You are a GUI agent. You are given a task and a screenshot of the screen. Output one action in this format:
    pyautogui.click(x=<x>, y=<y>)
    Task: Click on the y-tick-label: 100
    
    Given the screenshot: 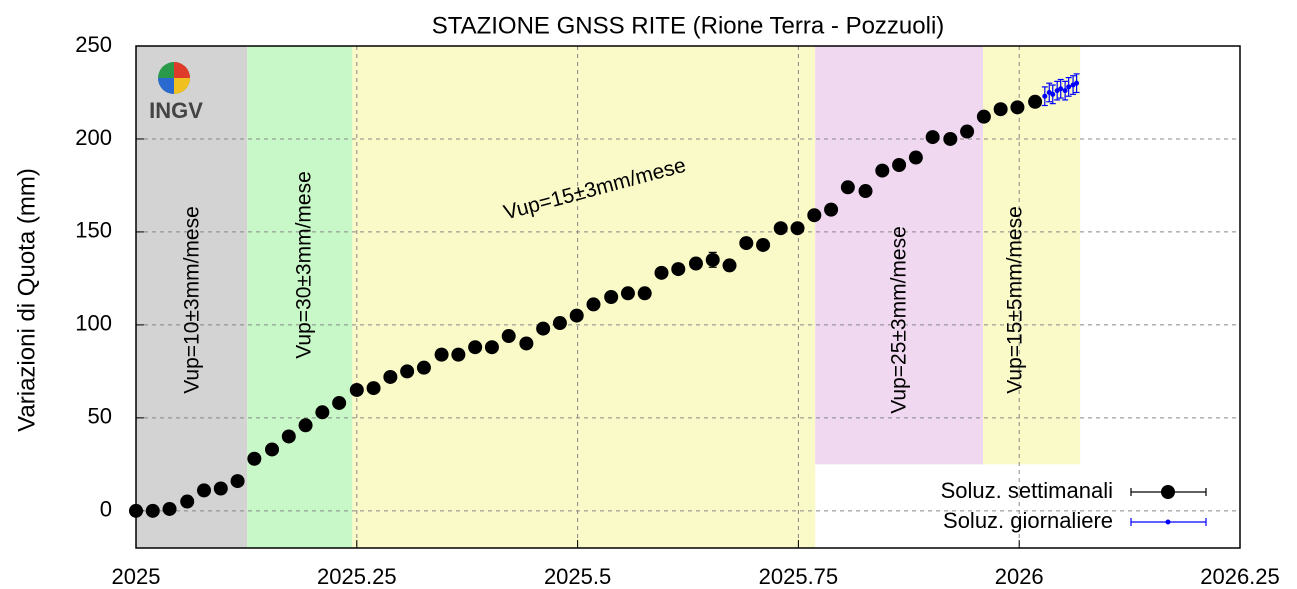 What is the action you would take?
    pyautogui.click(x=93, y=323)
    